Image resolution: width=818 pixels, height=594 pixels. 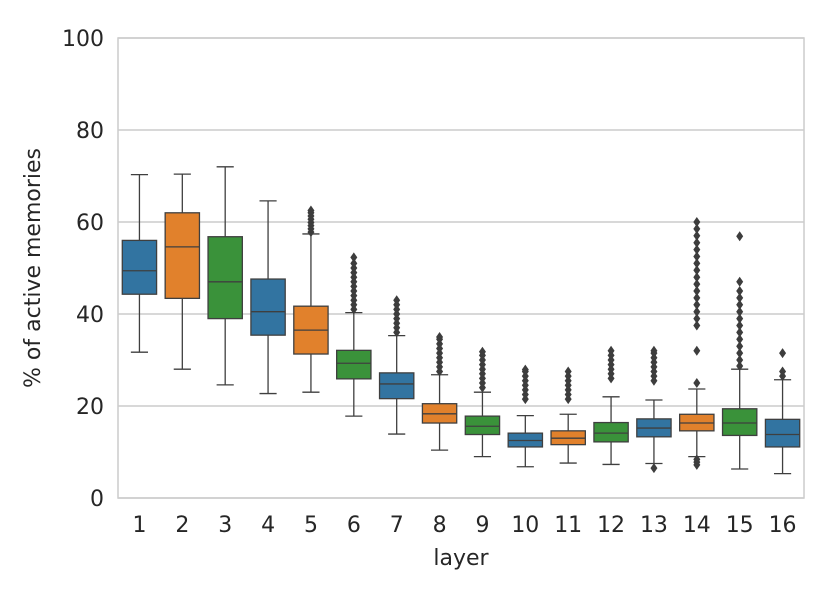 I want to click on y-tick-label: 100, so click(x=83, y=39).